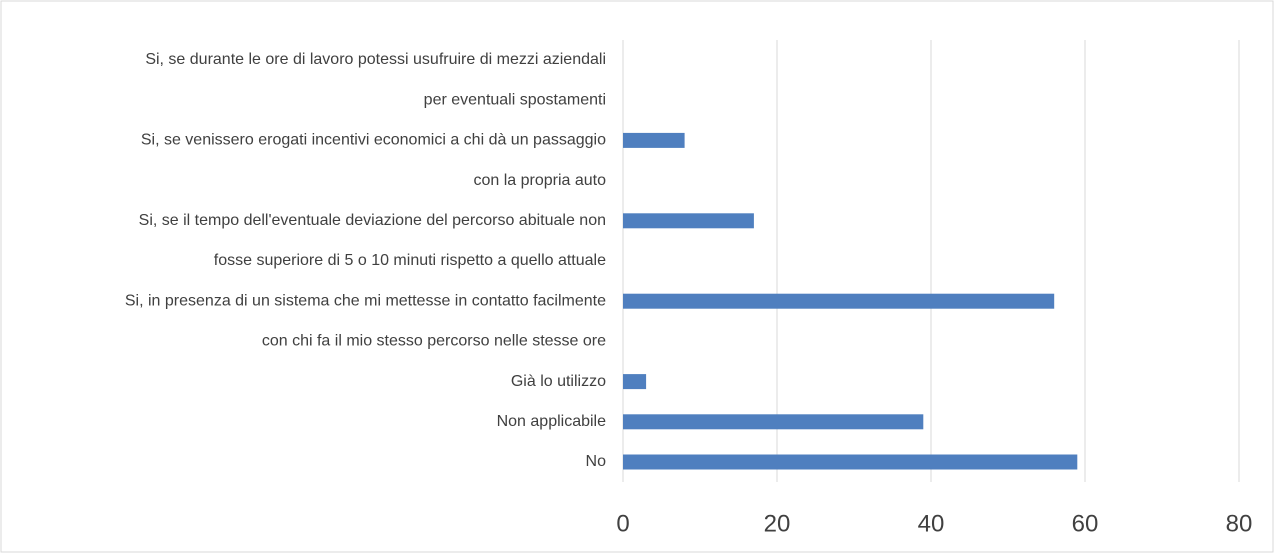 The height and width of the screenshot is (554, 1275). What do you see at coordinates (515, 99) in the screenshot?
I see `y-tick-label: per eventuali spostamenti` at bounding box center [515, 99].